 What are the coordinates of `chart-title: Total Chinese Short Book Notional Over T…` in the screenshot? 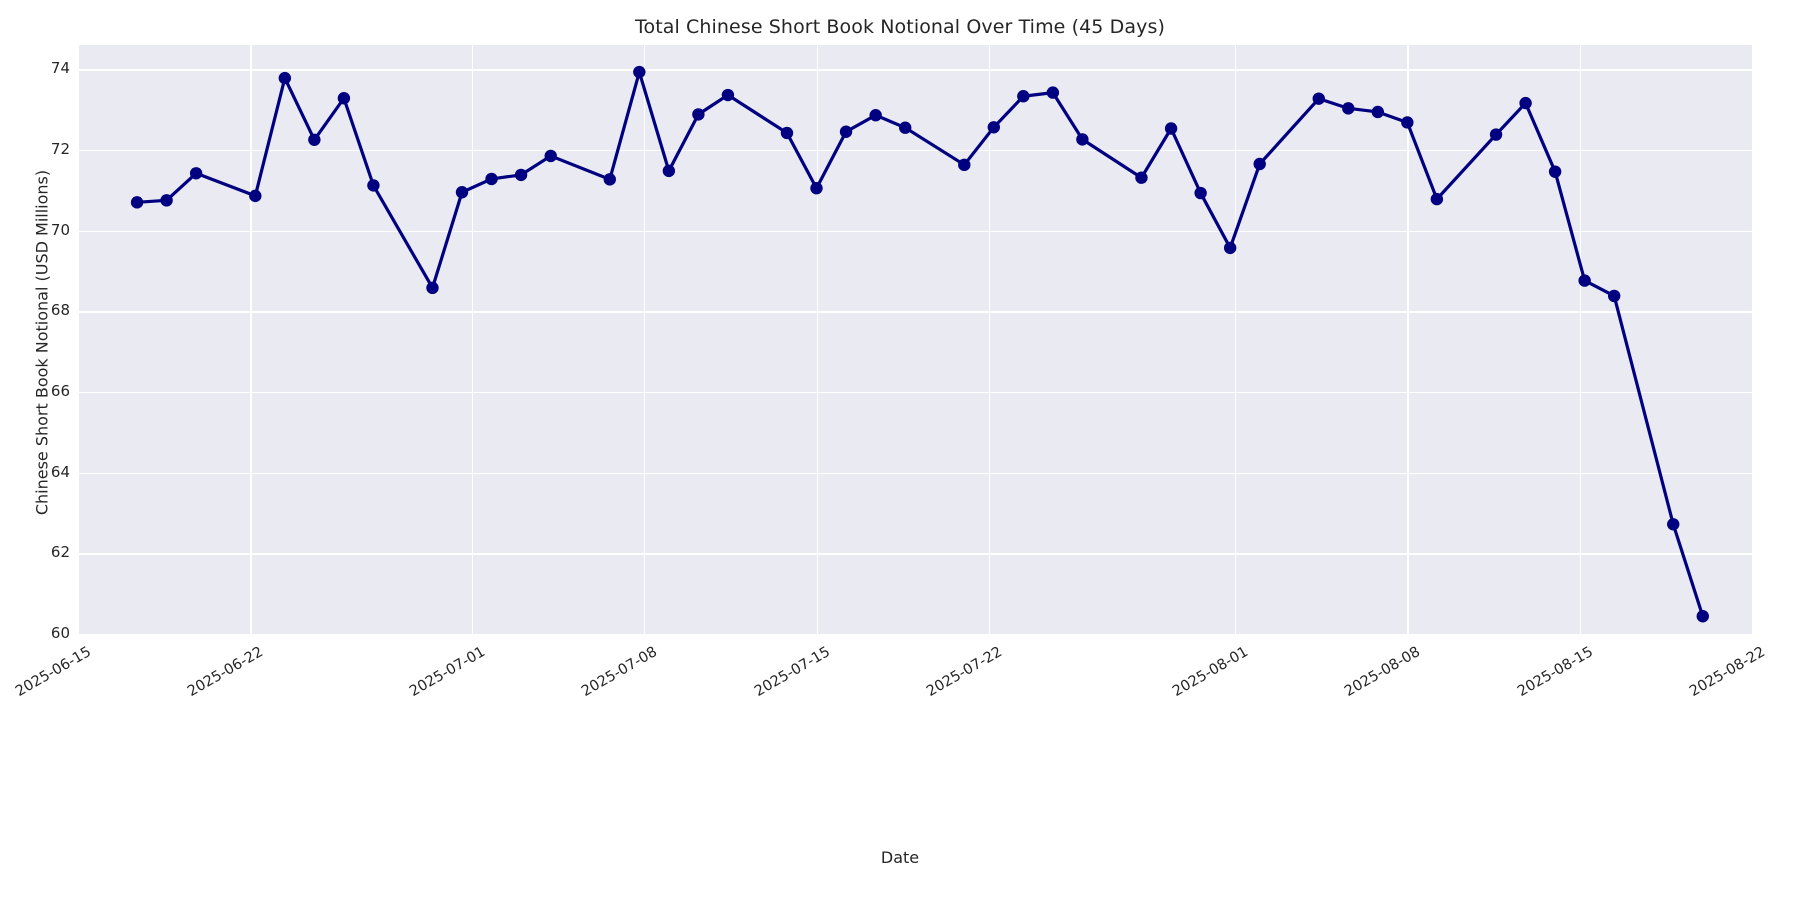 It's located at (900, 27).